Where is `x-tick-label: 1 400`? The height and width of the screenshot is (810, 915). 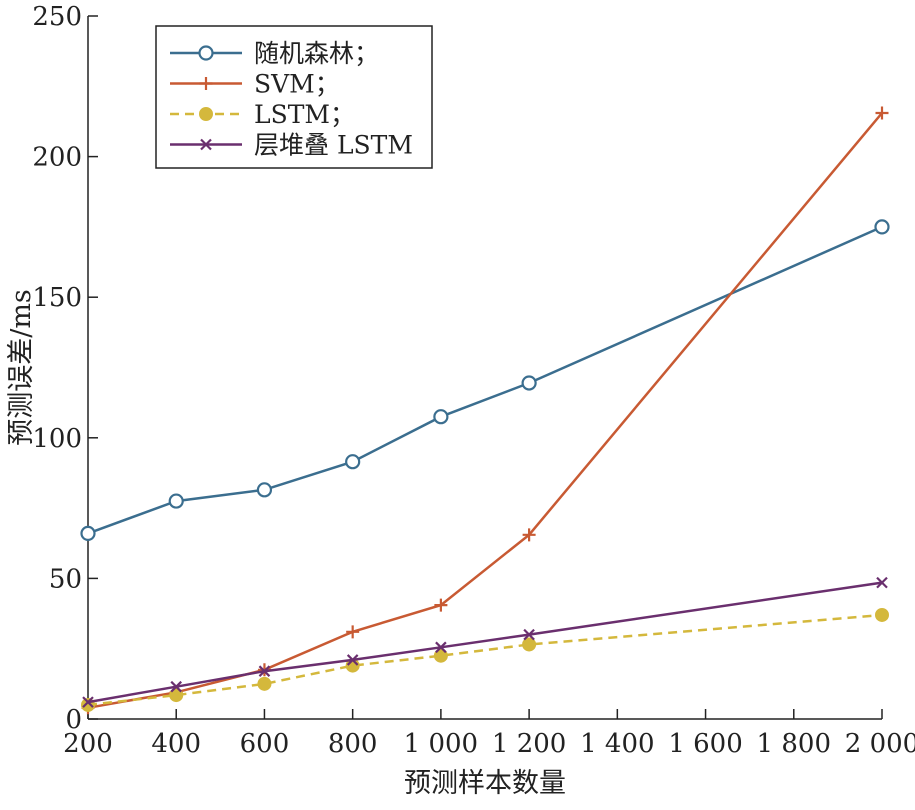 x-tick-label: 1 400 is located at coordinates (617, 744).